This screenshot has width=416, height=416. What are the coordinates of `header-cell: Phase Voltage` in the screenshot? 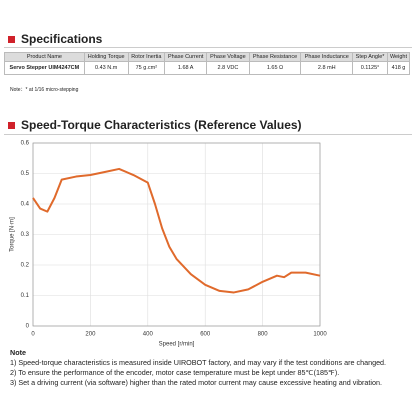 It's located at (228, 57).